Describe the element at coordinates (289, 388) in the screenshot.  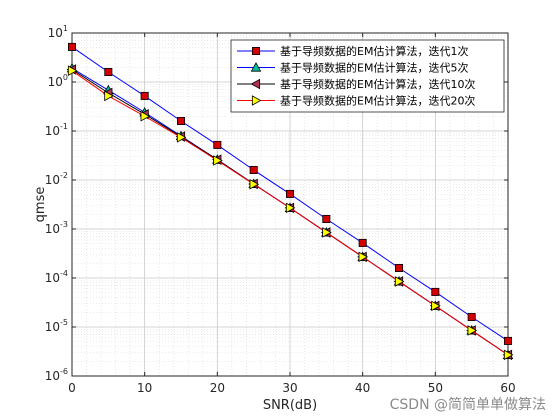
I see `x-tick-label: 30` at that location.